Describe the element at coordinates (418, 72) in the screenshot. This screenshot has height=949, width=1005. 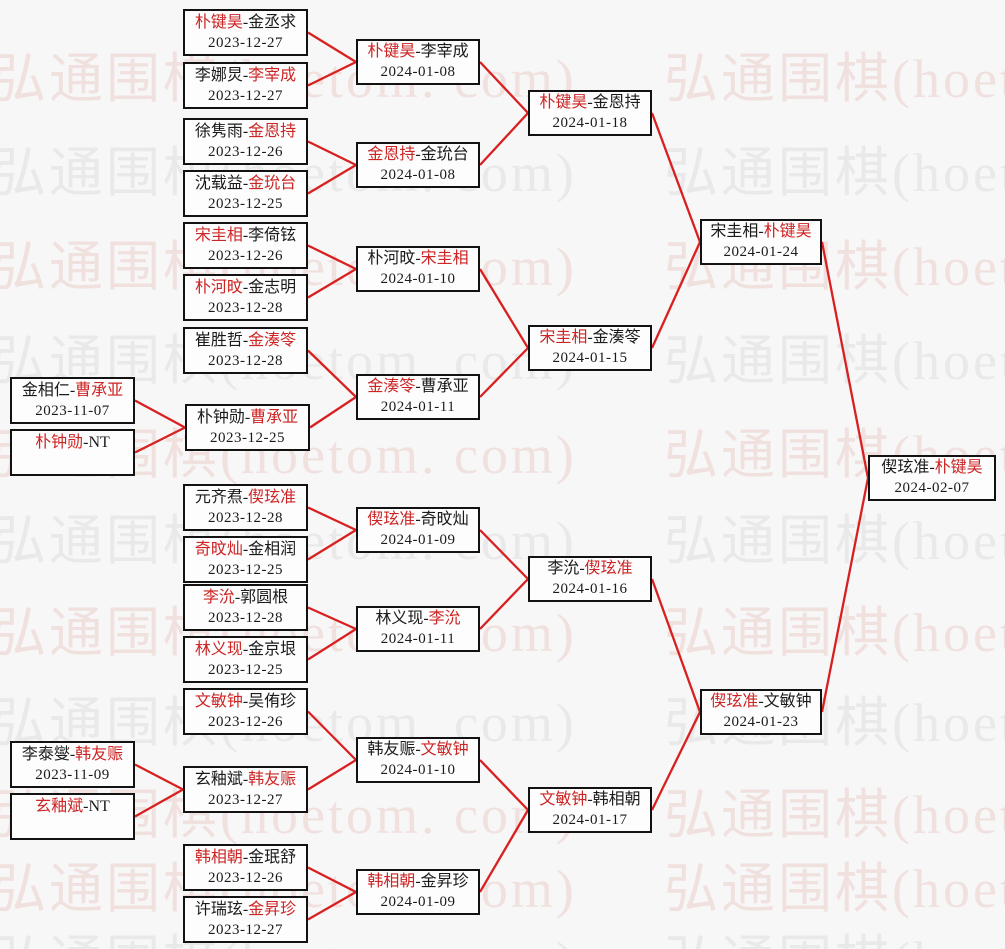
I see `match-date: 2024-01-08` at that location.